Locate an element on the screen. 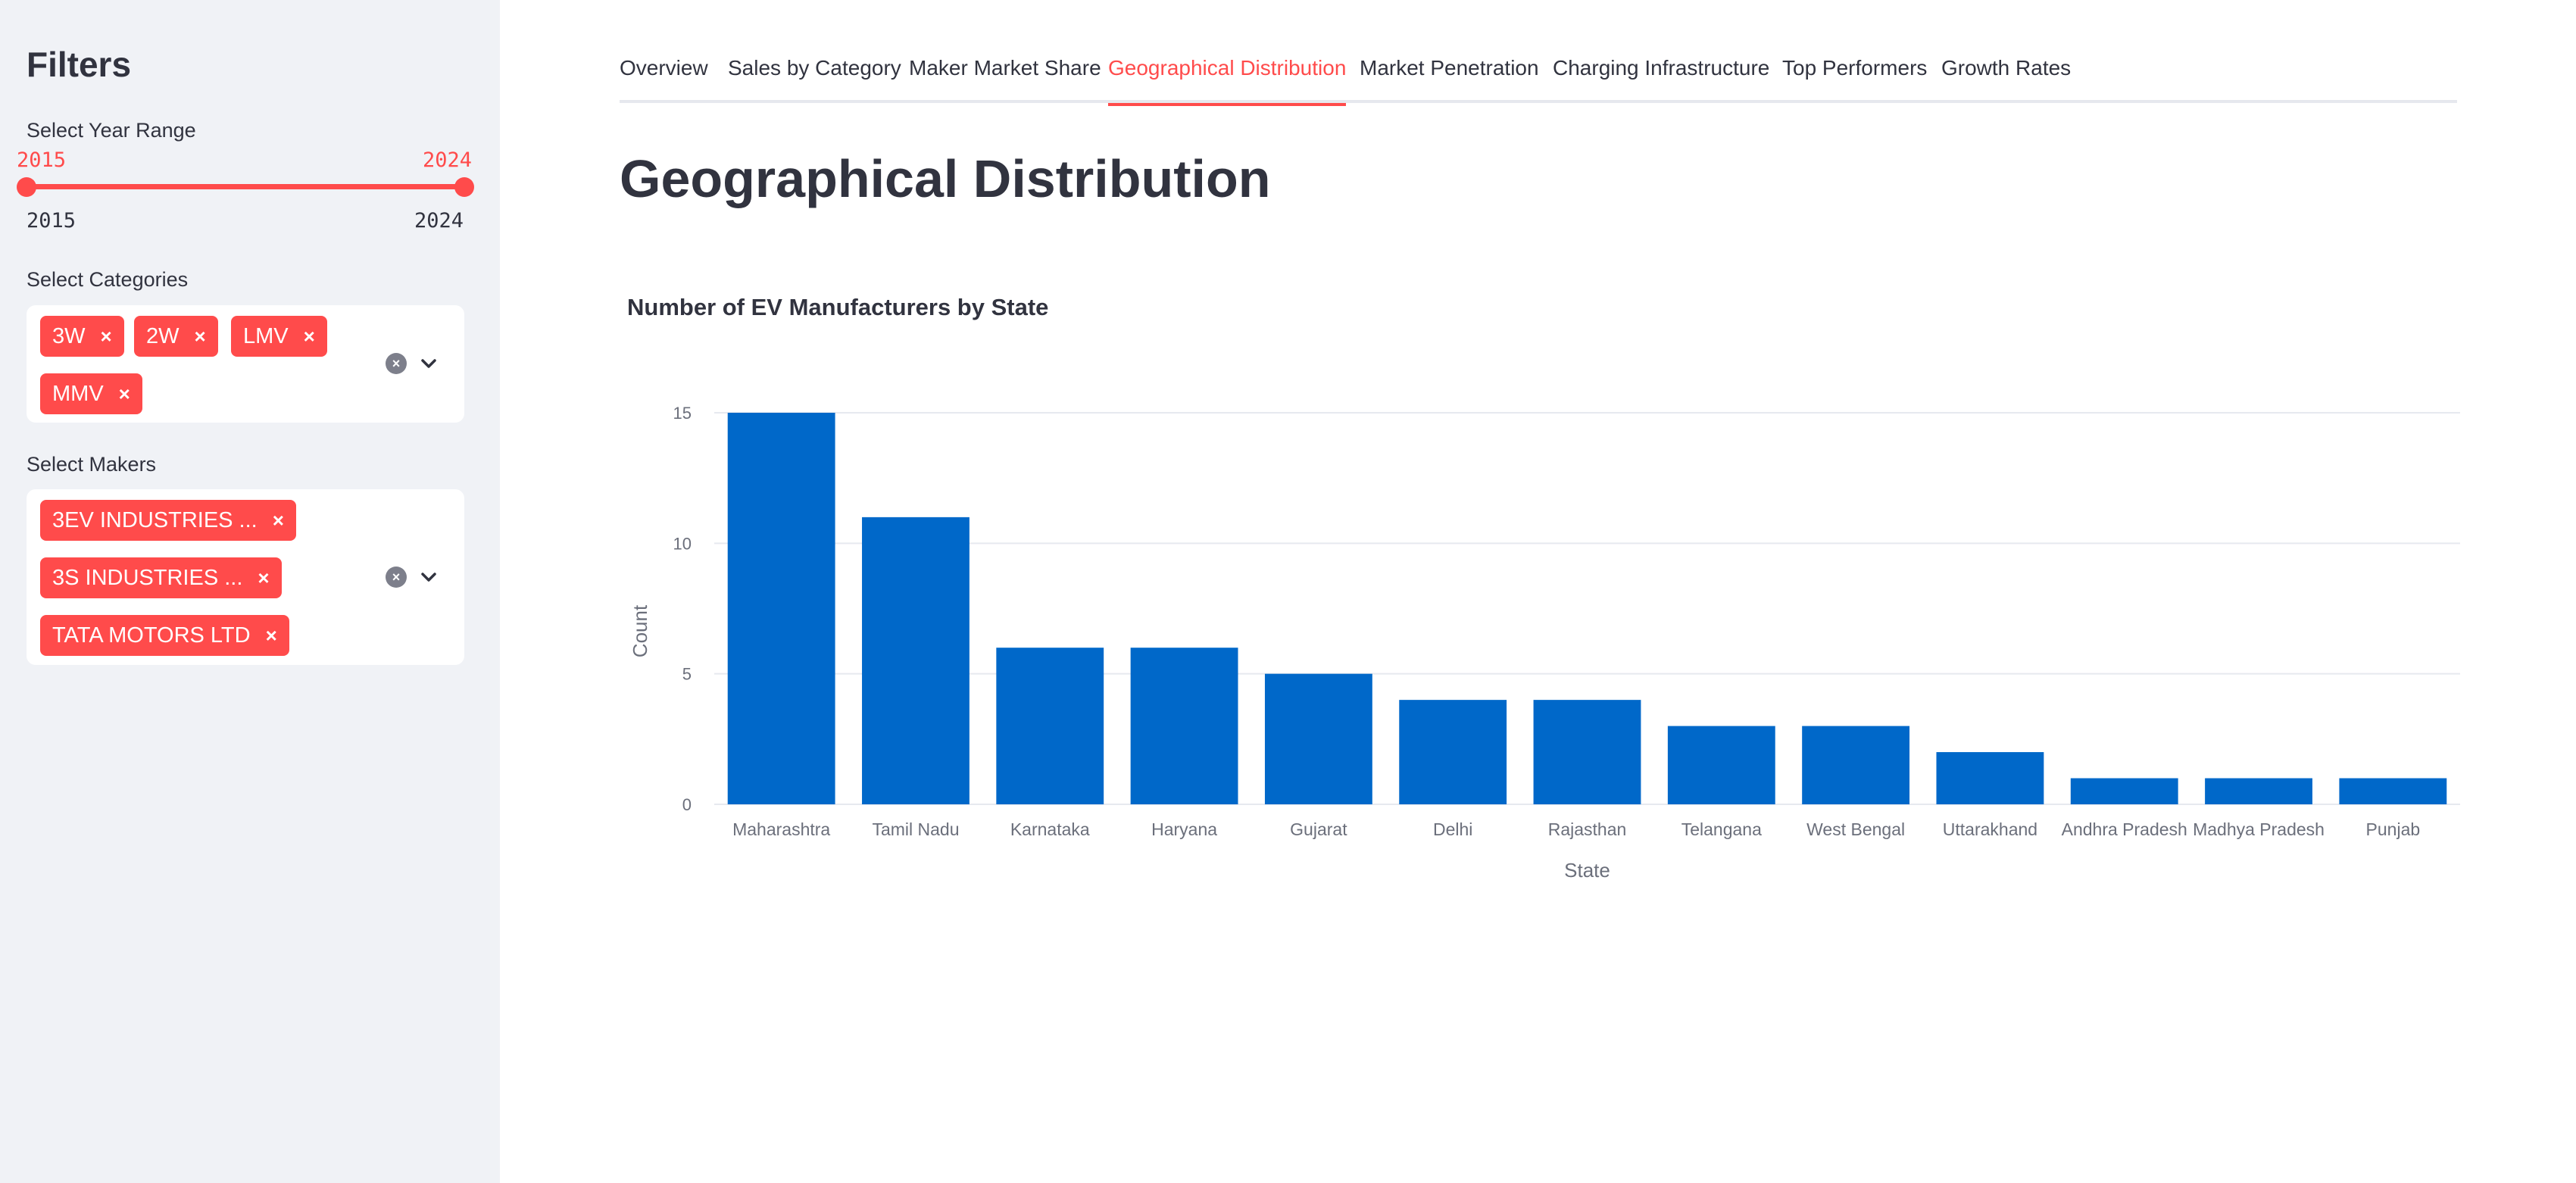 The width and height of the screenshot is (2576, 1183). y-tick-label: 5 is located at coordinates (687, 674).